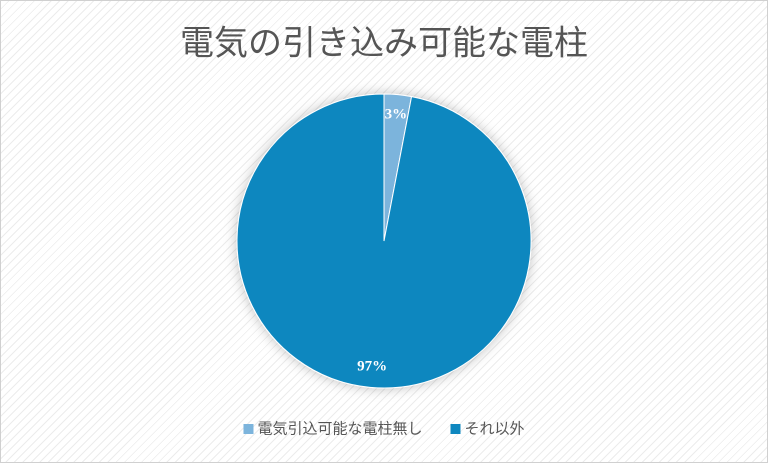 This screenshot has height=463, width=768. I want to click on data-label: 3%, so click(396, 115).